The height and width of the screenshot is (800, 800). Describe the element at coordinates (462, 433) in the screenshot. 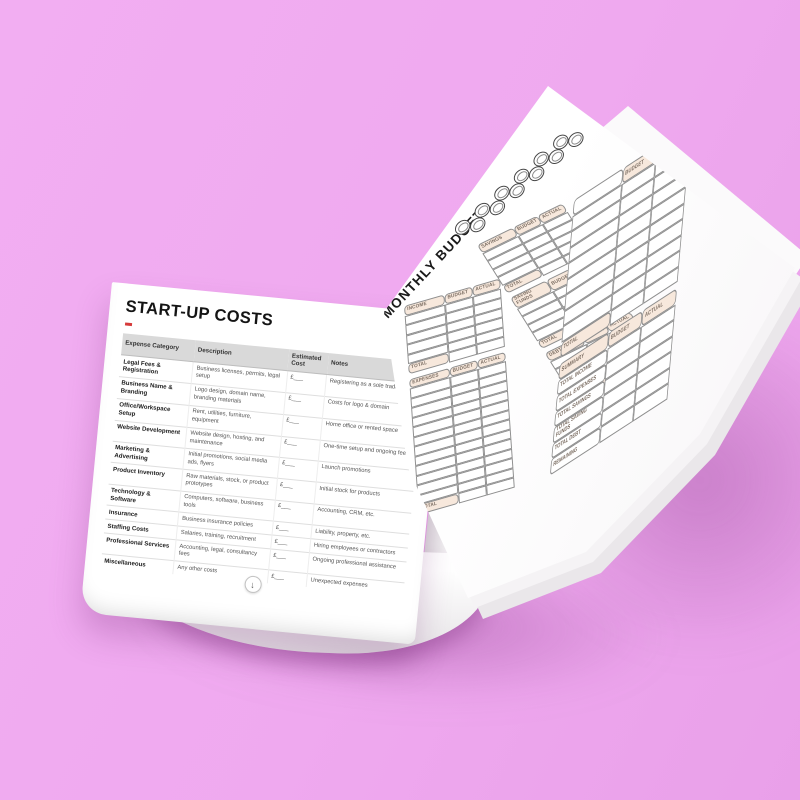

I see `expenses-table: EXPENSES BUDGET ACTUAL TOTAL` at that location.